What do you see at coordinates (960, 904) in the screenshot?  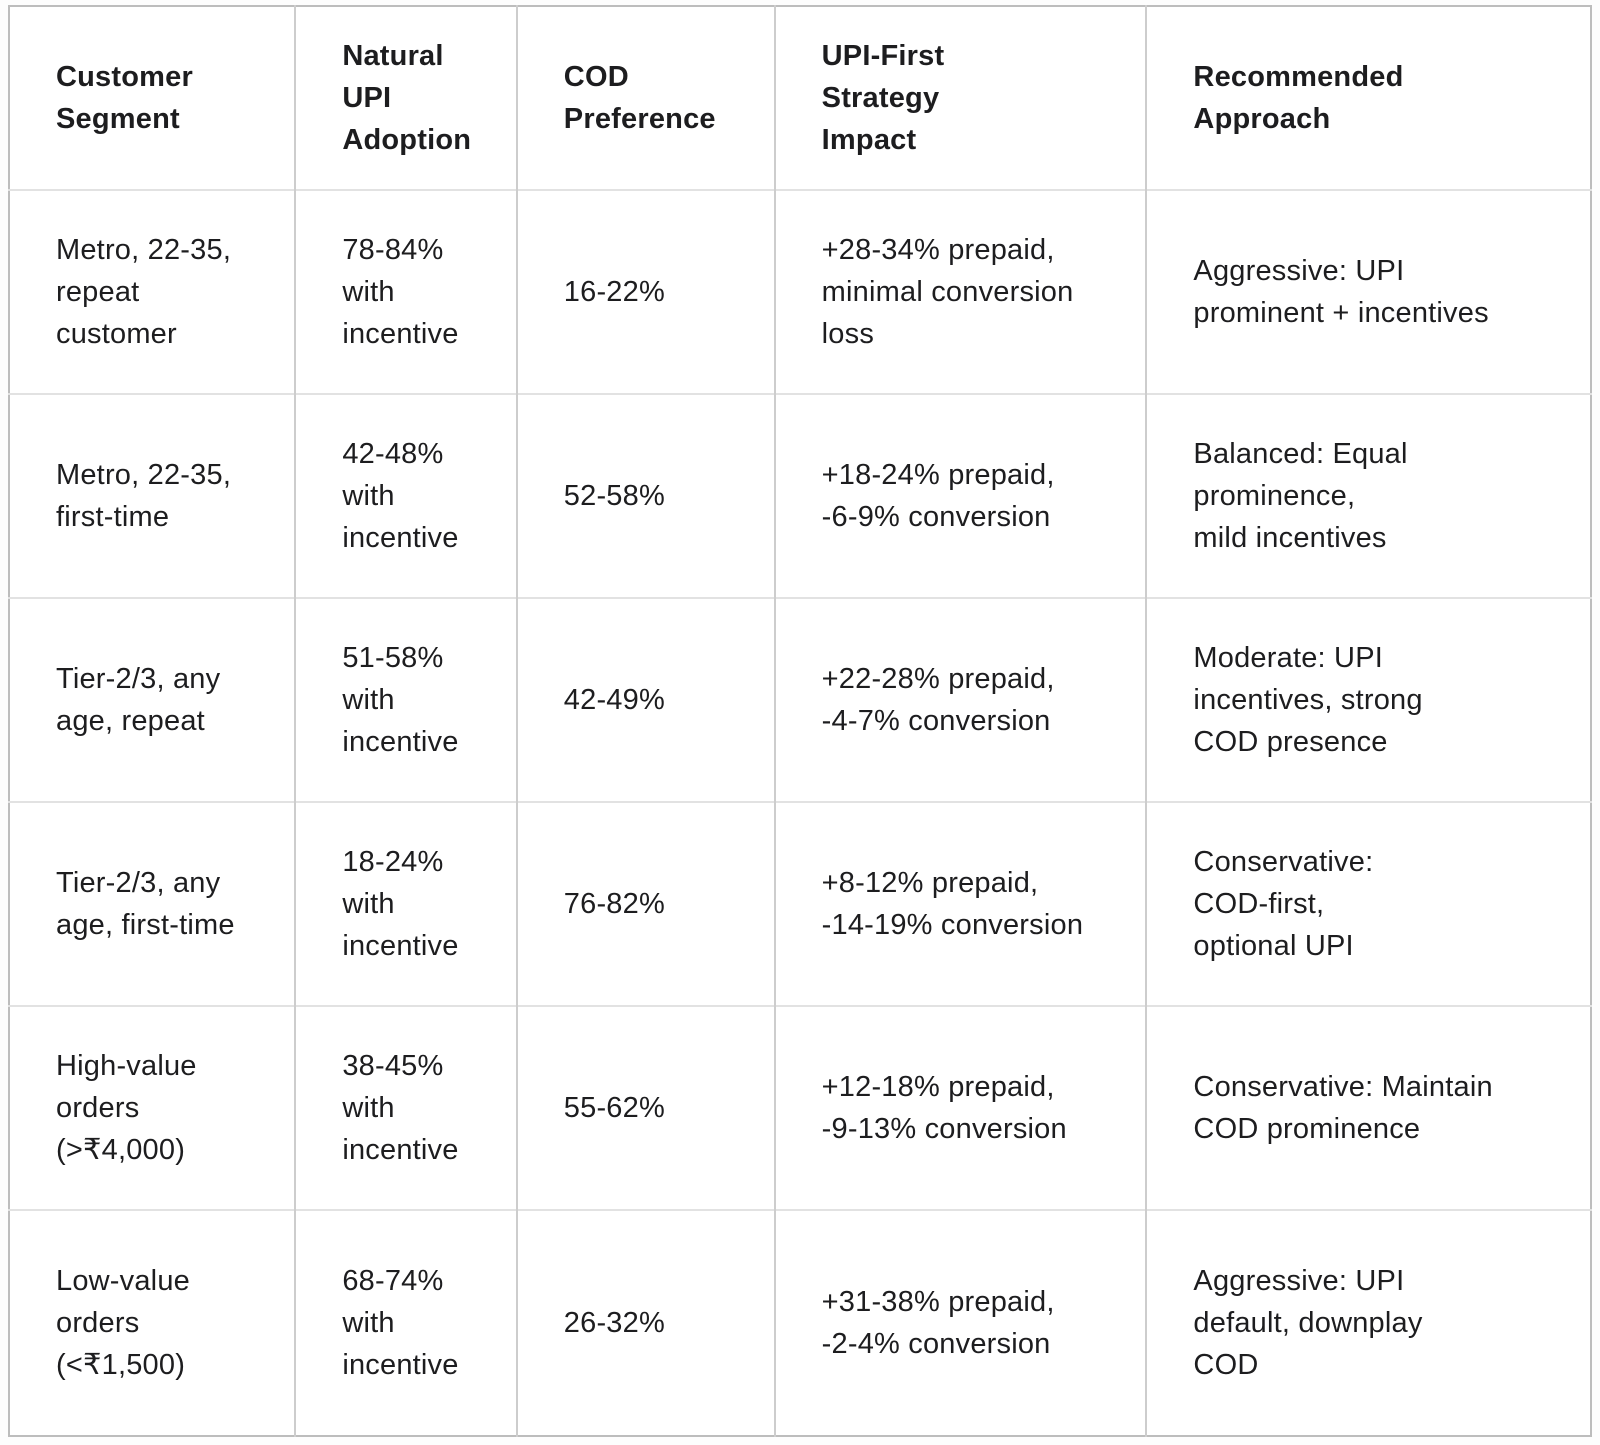 I see `cell-strategy-impact: +8-12% prepaid, -14-19% conversion` at bounding box center [960, 904].